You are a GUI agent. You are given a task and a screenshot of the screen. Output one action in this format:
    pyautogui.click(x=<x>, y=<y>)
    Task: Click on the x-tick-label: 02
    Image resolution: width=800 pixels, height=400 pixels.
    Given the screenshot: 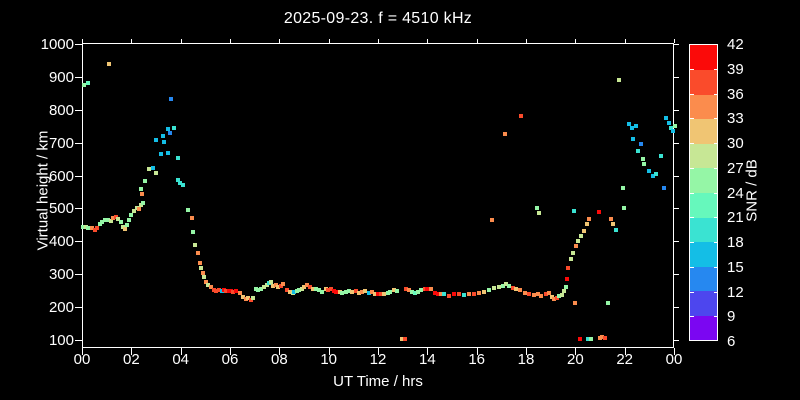 What is the action you would take?
    pyautogui.click(x=131, y=359)
    